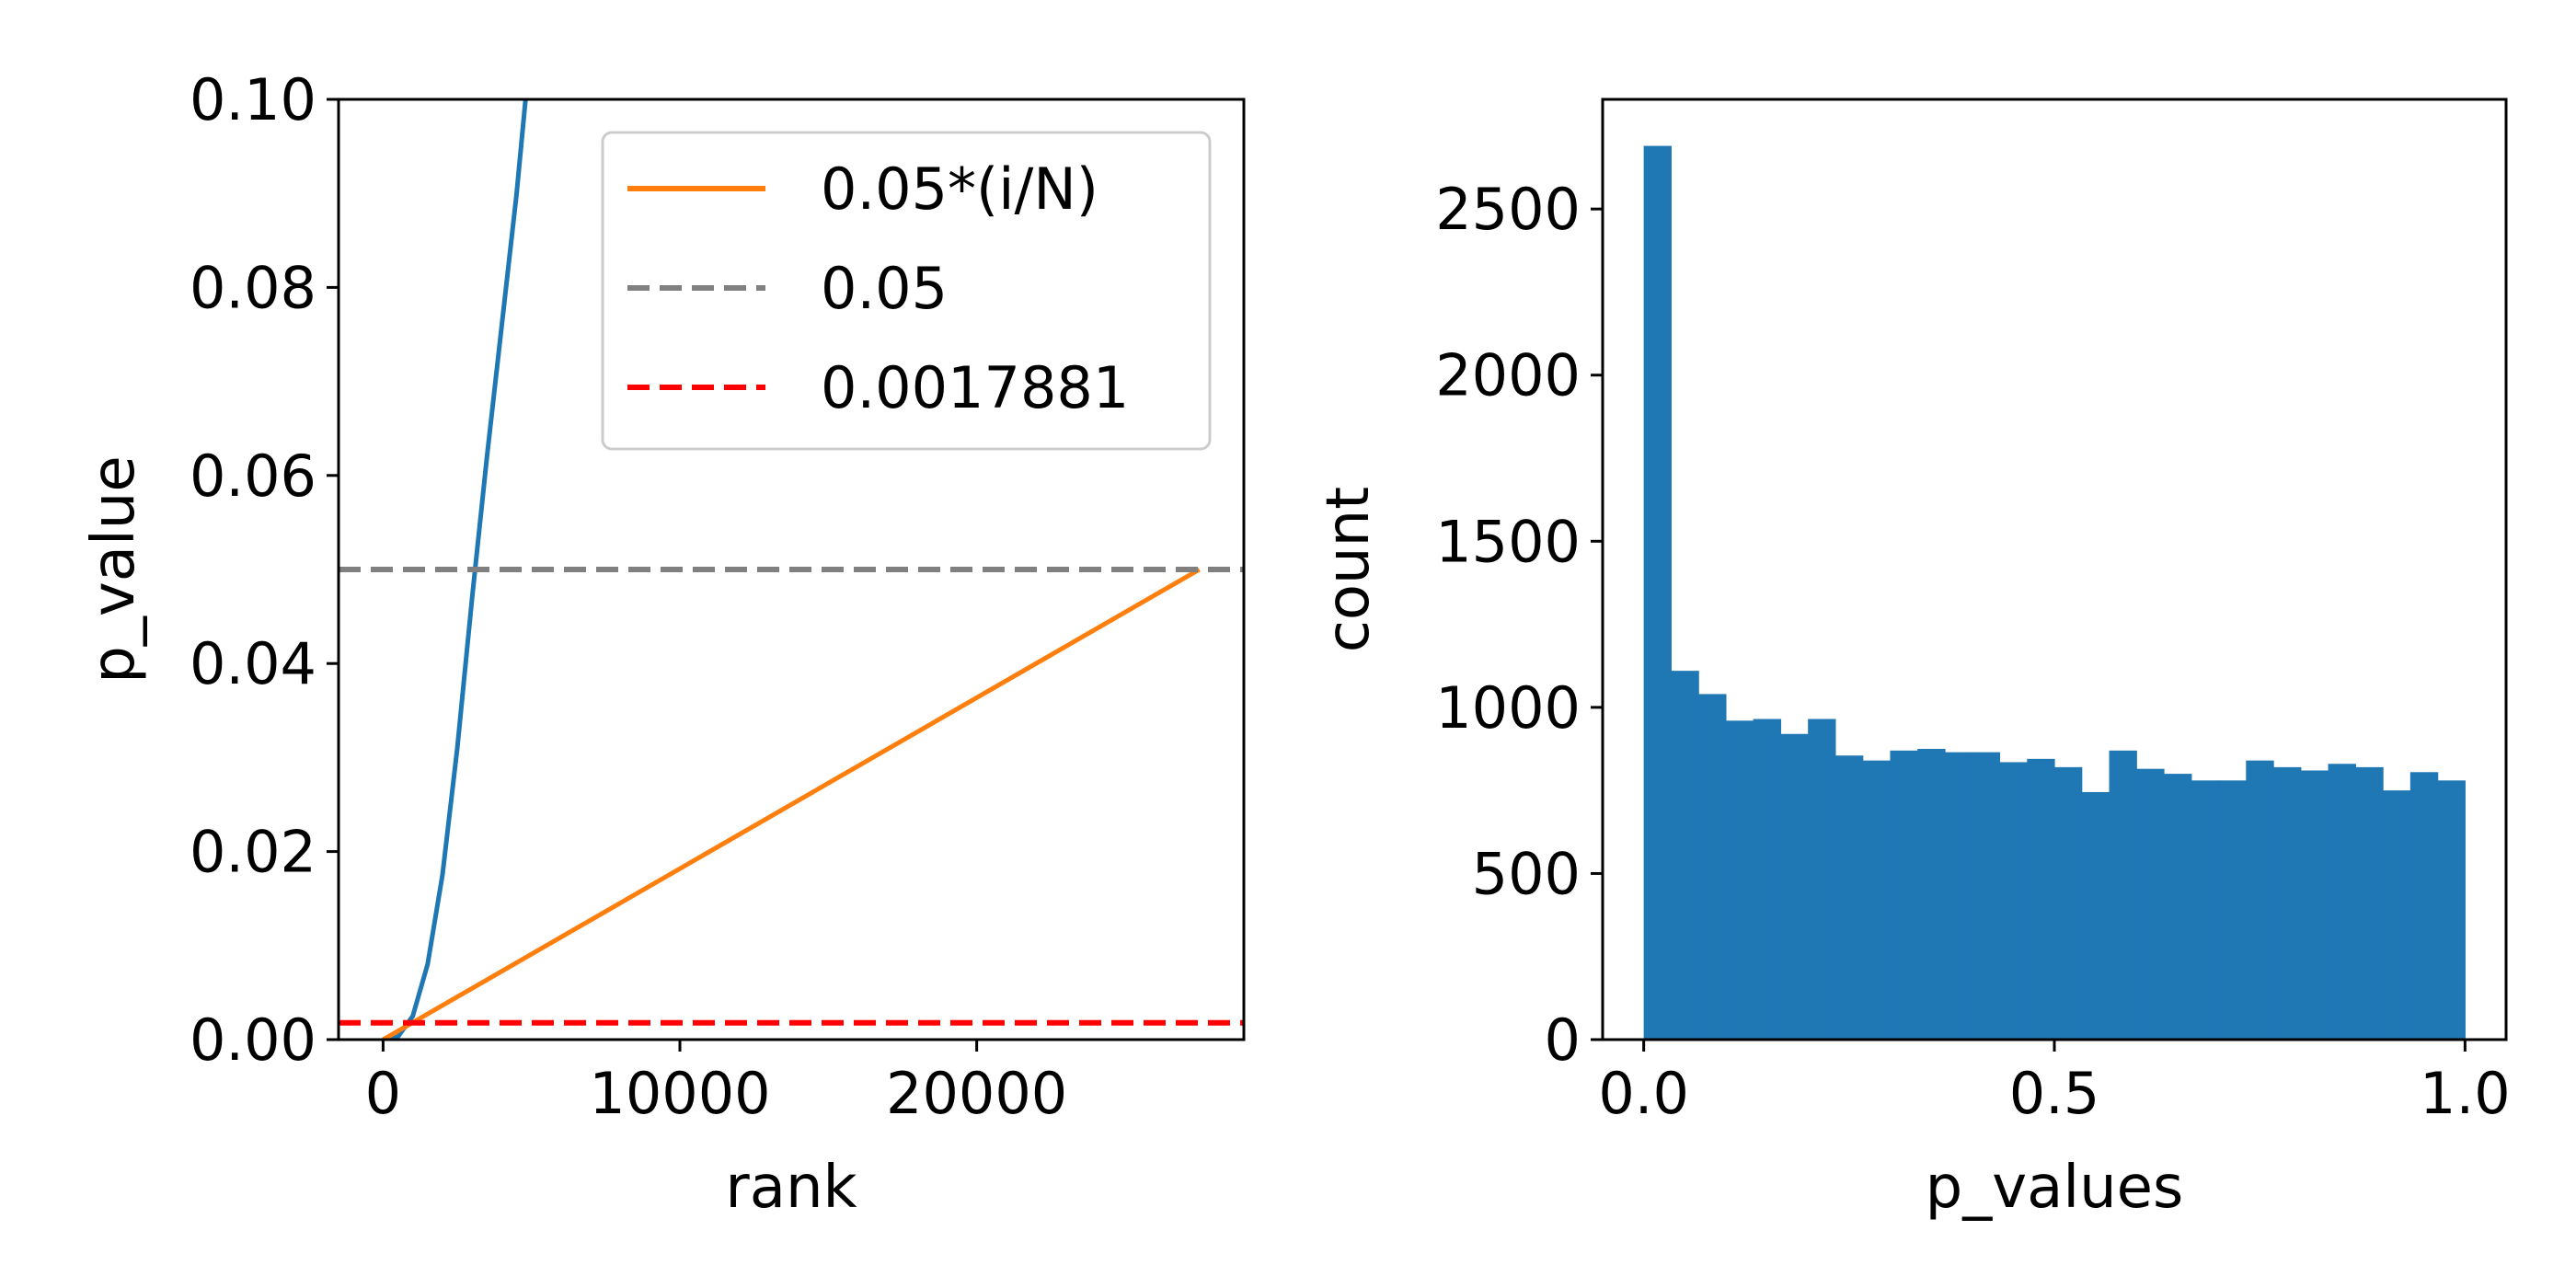 This screenshot has width=2576, height=1288. I want to click on legend-entry-label: 0.0017881, so click(975, 387).